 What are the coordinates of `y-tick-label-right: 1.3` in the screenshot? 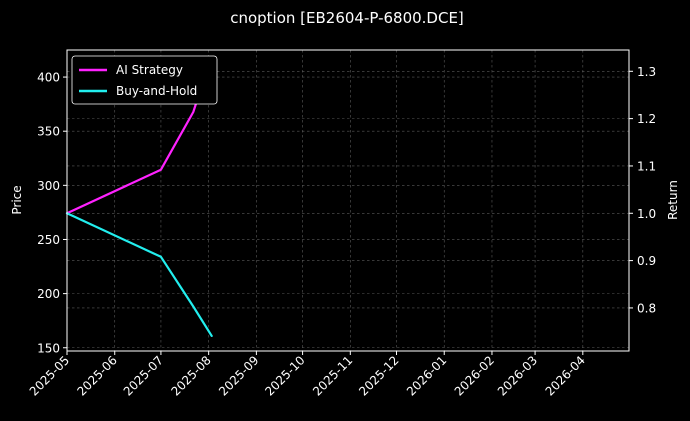 It's located at (646, 72).